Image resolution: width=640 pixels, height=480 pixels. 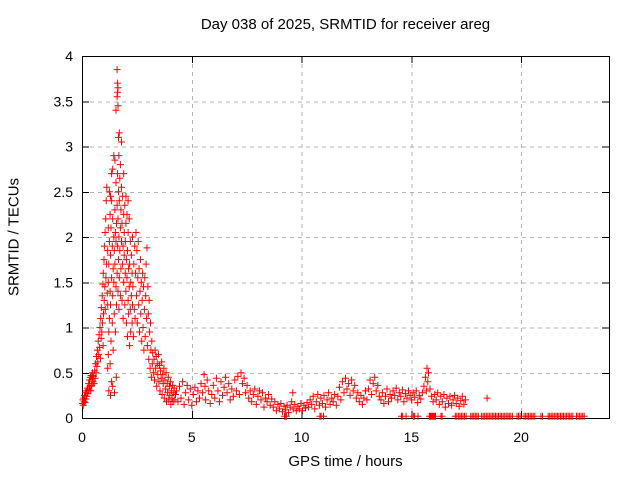 I want to click on svg-text: 20, so click(x=521, y=437).